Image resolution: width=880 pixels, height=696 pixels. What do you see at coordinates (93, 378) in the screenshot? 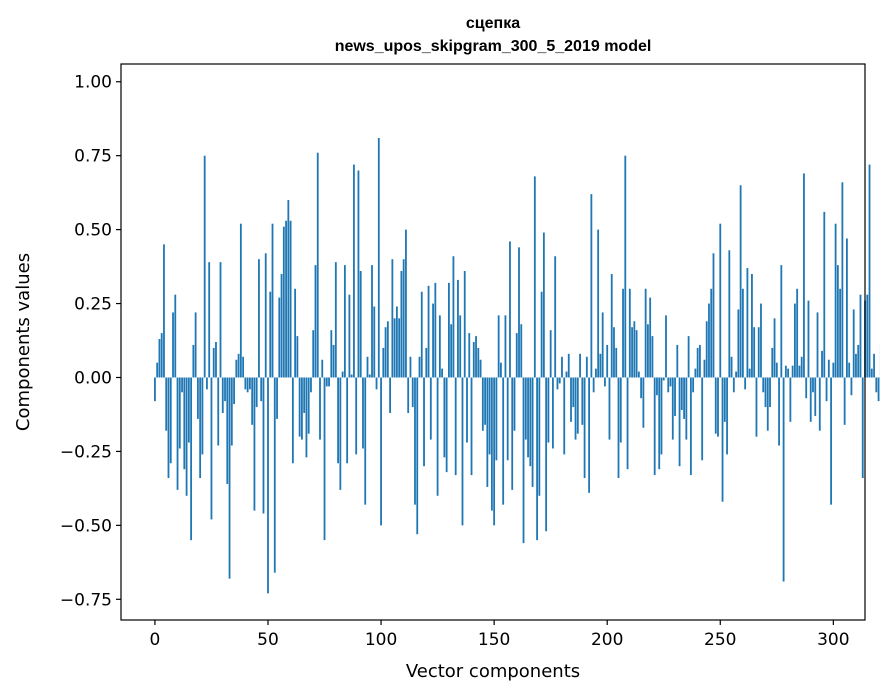
I see `y-tick-label: 0.00` at bounding box center [93, 378].